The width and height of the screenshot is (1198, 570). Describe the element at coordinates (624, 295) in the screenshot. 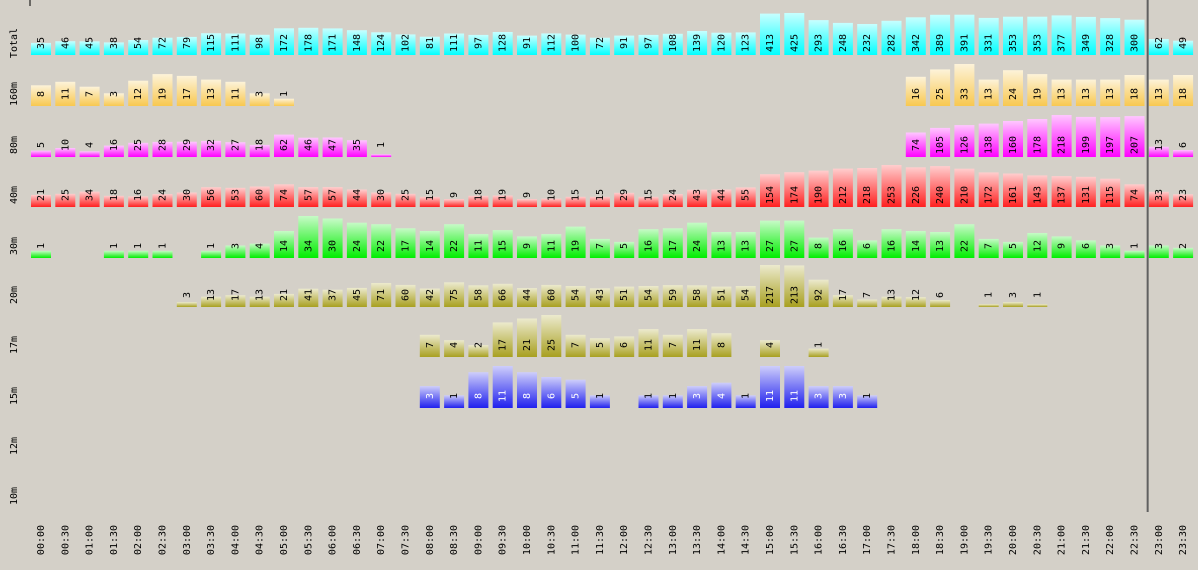

I see `value-label: 51` at that location.